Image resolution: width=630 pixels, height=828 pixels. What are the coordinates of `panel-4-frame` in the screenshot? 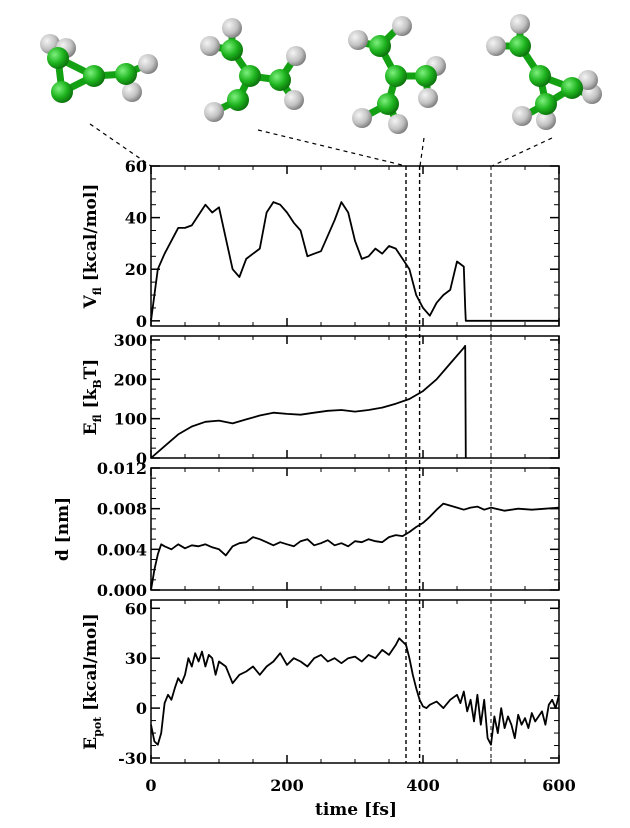 It's located at (355, 681).